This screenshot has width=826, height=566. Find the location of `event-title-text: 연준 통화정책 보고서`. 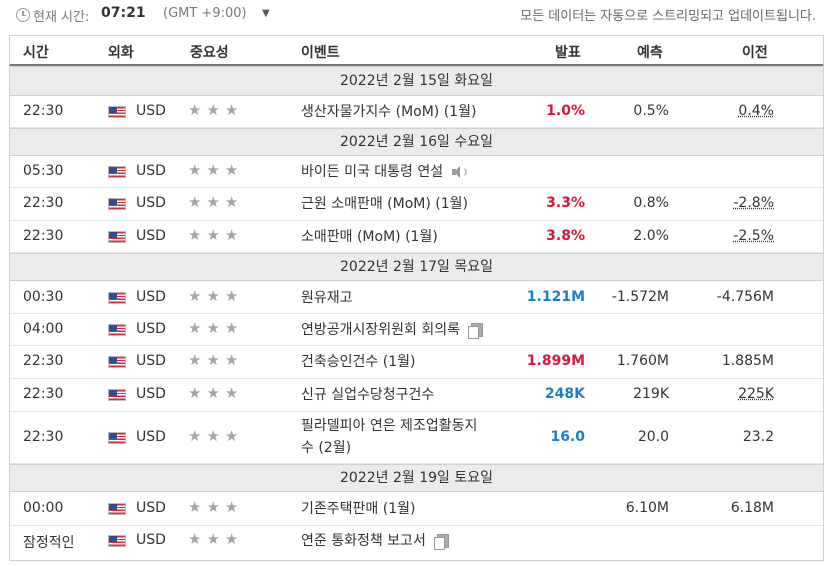

event-title-text: 연준 통화정책 보고서 is located at coordinates (363, 541).